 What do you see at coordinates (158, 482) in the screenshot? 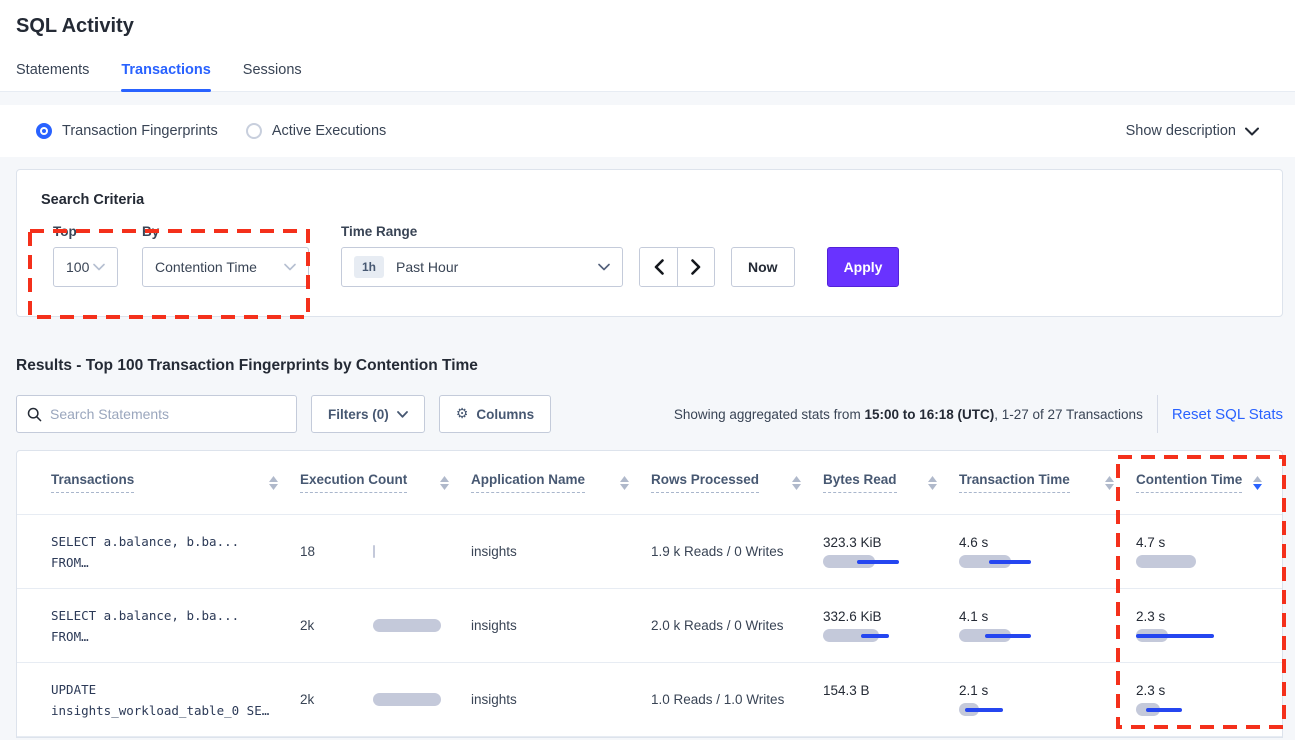
I see `column-header-transactions: Transactions` at bounding box center [158, 482].